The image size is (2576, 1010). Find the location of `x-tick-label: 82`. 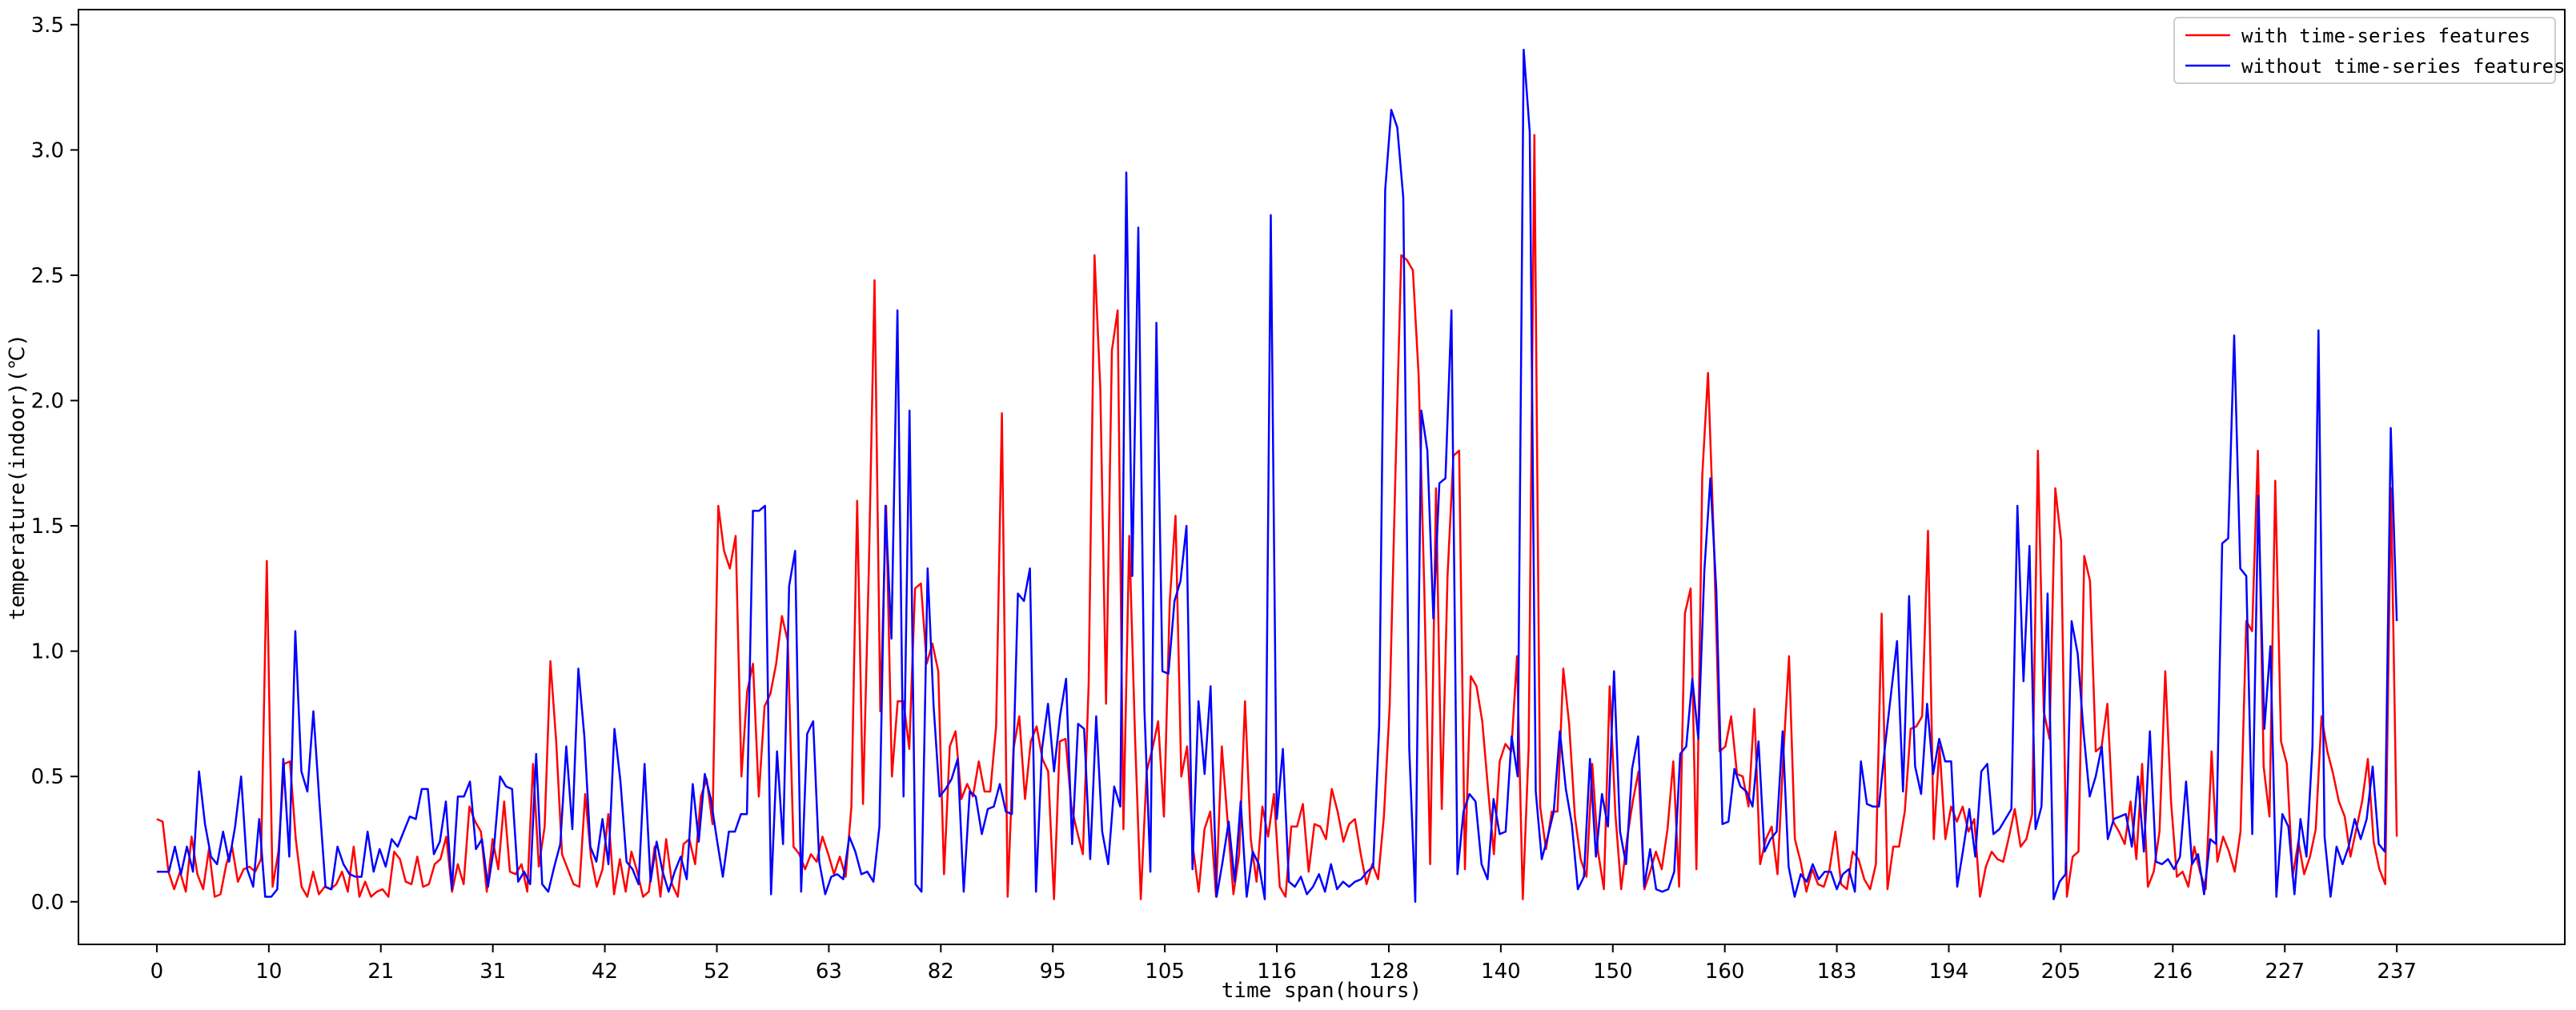

x-tick-label: 82 is located at coordinates (941, 972).